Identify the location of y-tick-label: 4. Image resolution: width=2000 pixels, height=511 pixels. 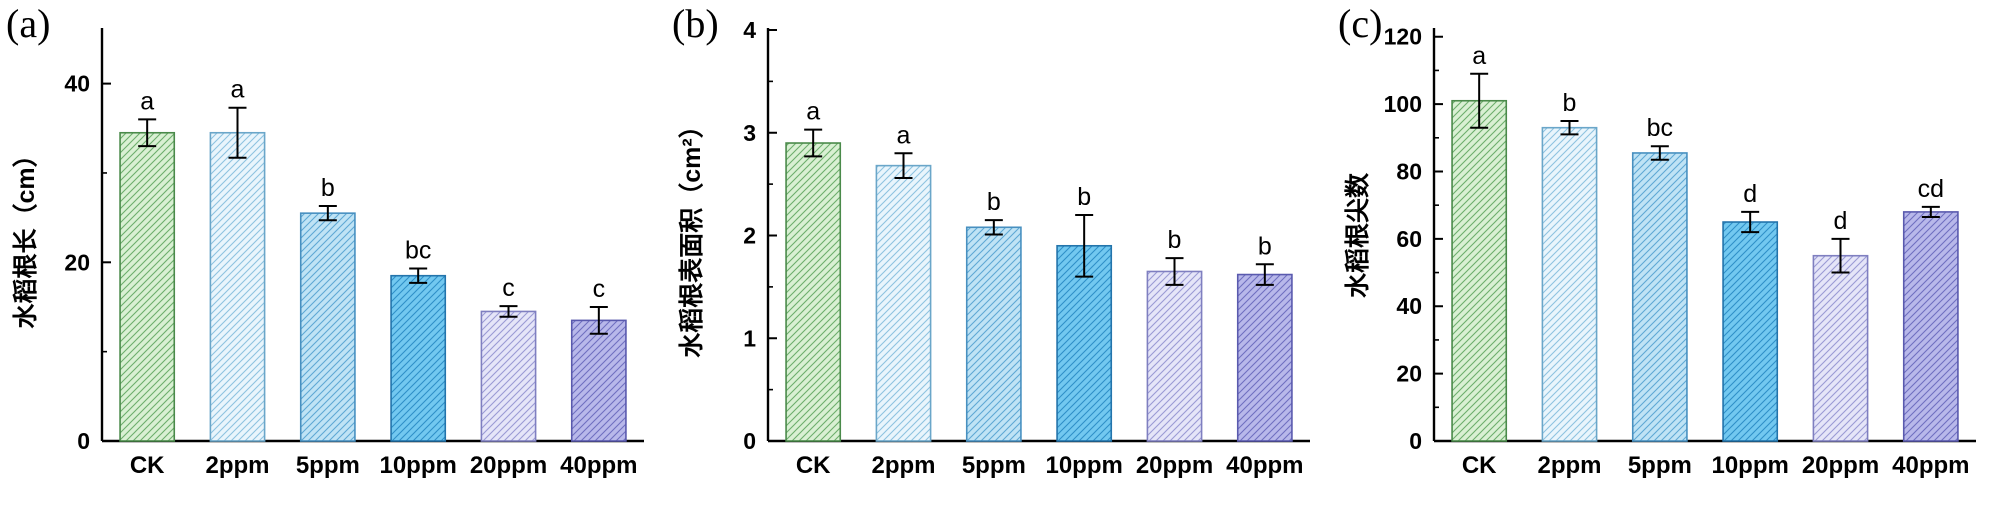
(749, 30).